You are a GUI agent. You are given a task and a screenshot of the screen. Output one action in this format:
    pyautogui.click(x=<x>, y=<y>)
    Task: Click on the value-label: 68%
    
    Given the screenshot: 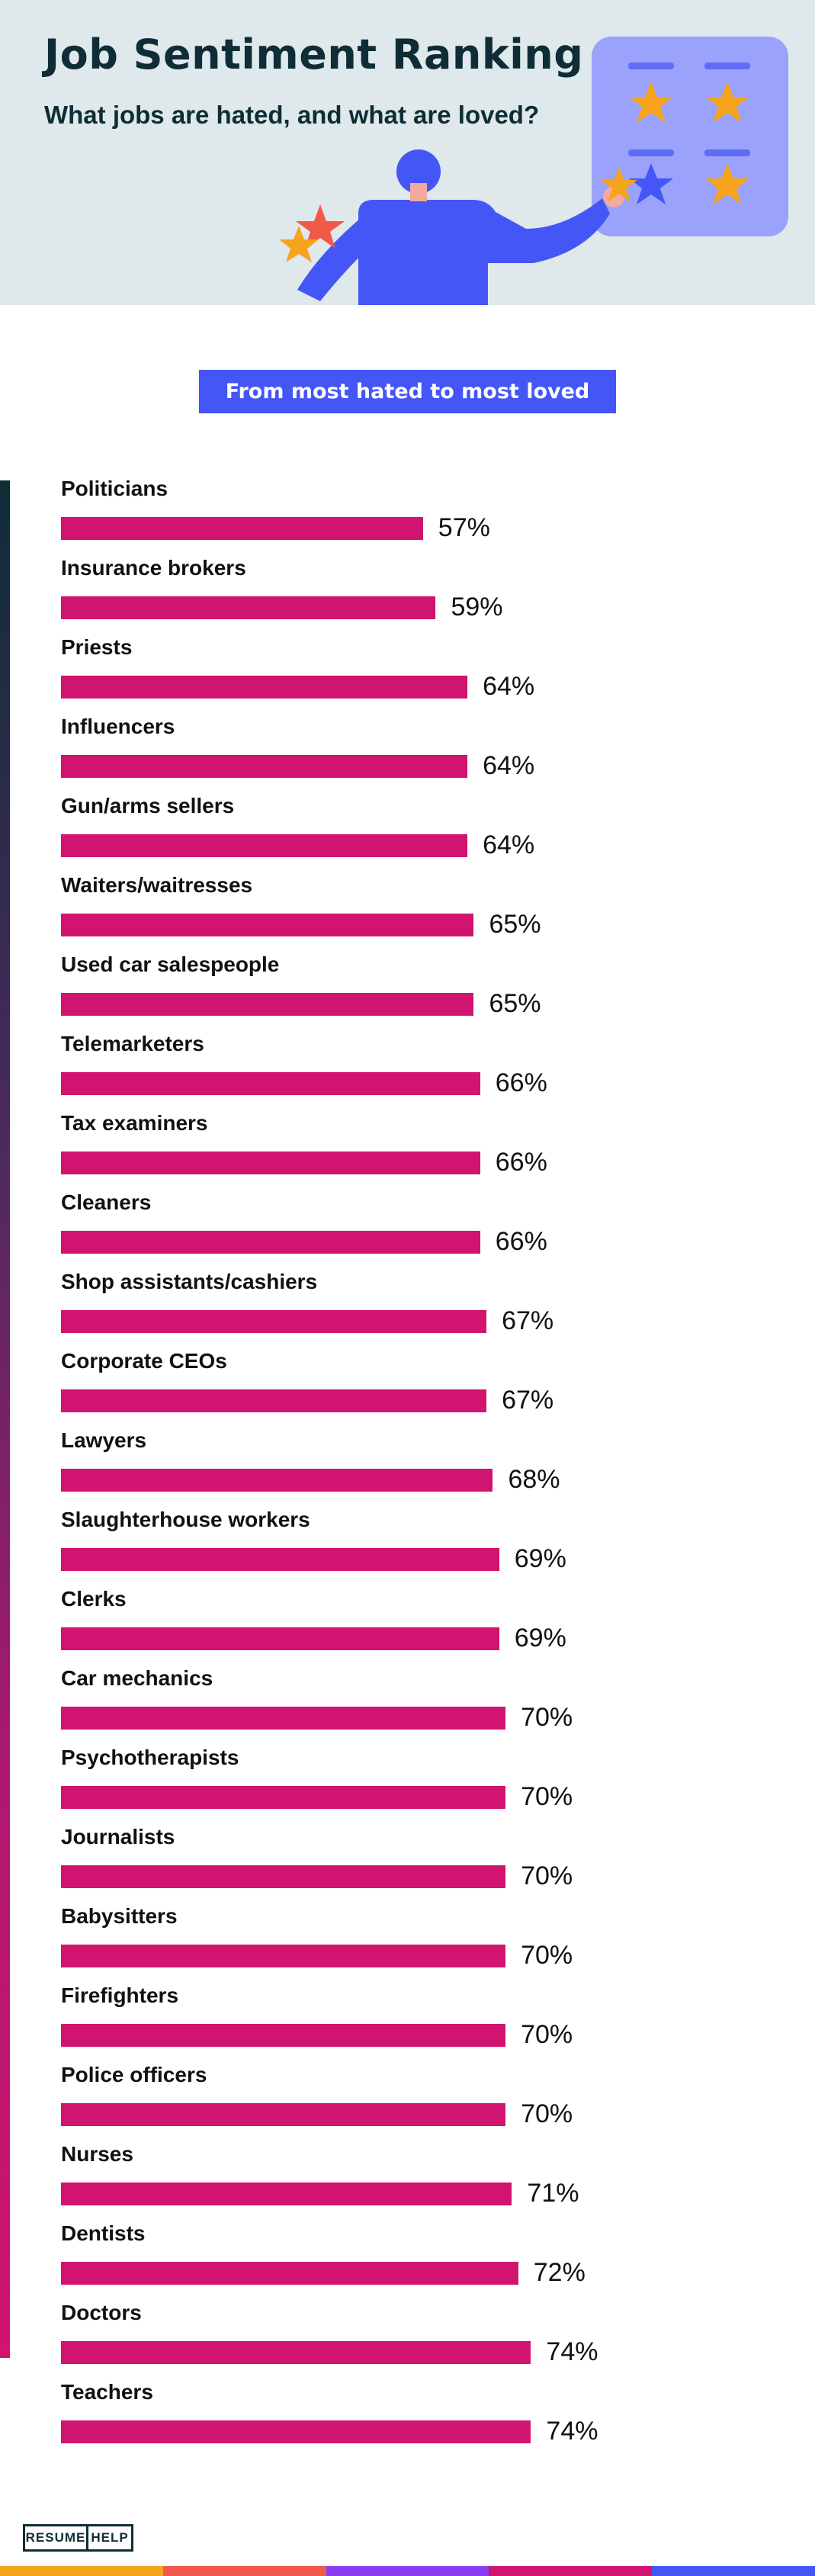 What is the action you would take?
    pyautogui.click(x=534, y=1479)
    